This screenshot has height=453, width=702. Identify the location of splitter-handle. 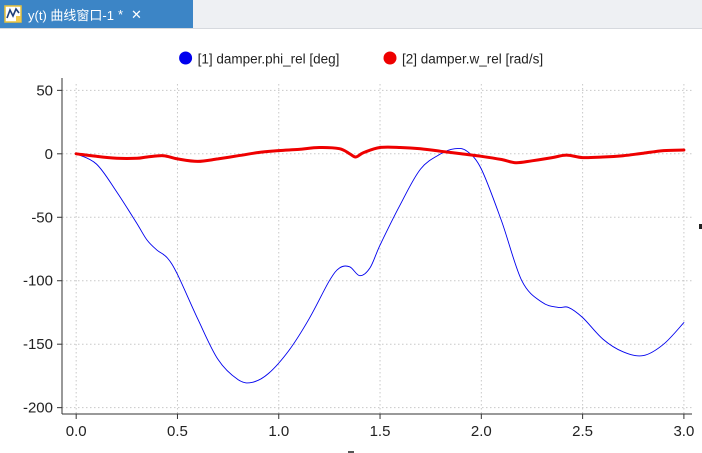
(700, 226).